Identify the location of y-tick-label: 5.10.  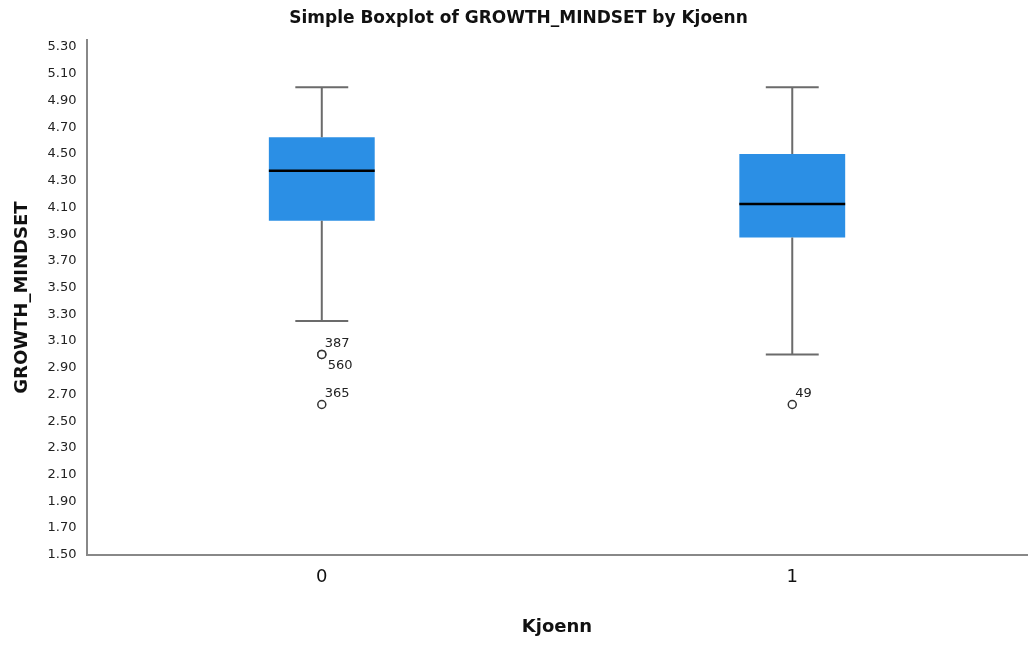
(62, 73).